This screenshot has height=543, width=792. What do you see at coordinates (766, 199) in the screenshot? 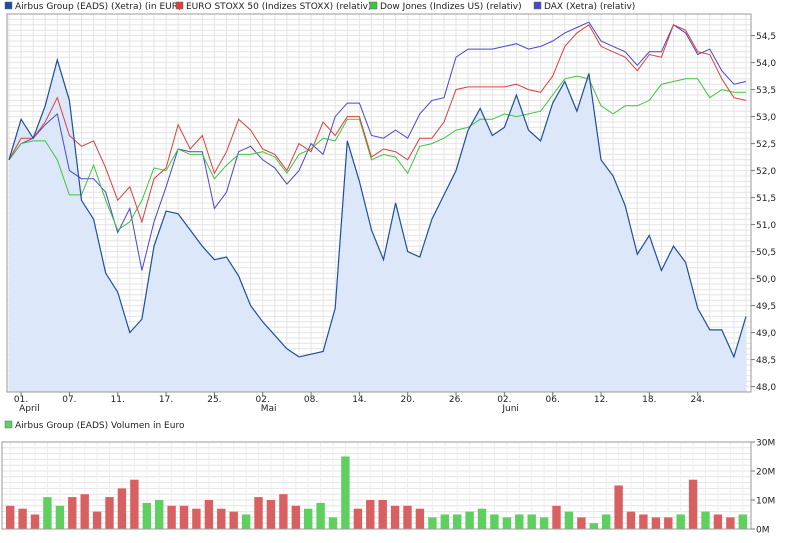
I see `price-y-tick-label: 51,5` at bounding box center [766, 199].